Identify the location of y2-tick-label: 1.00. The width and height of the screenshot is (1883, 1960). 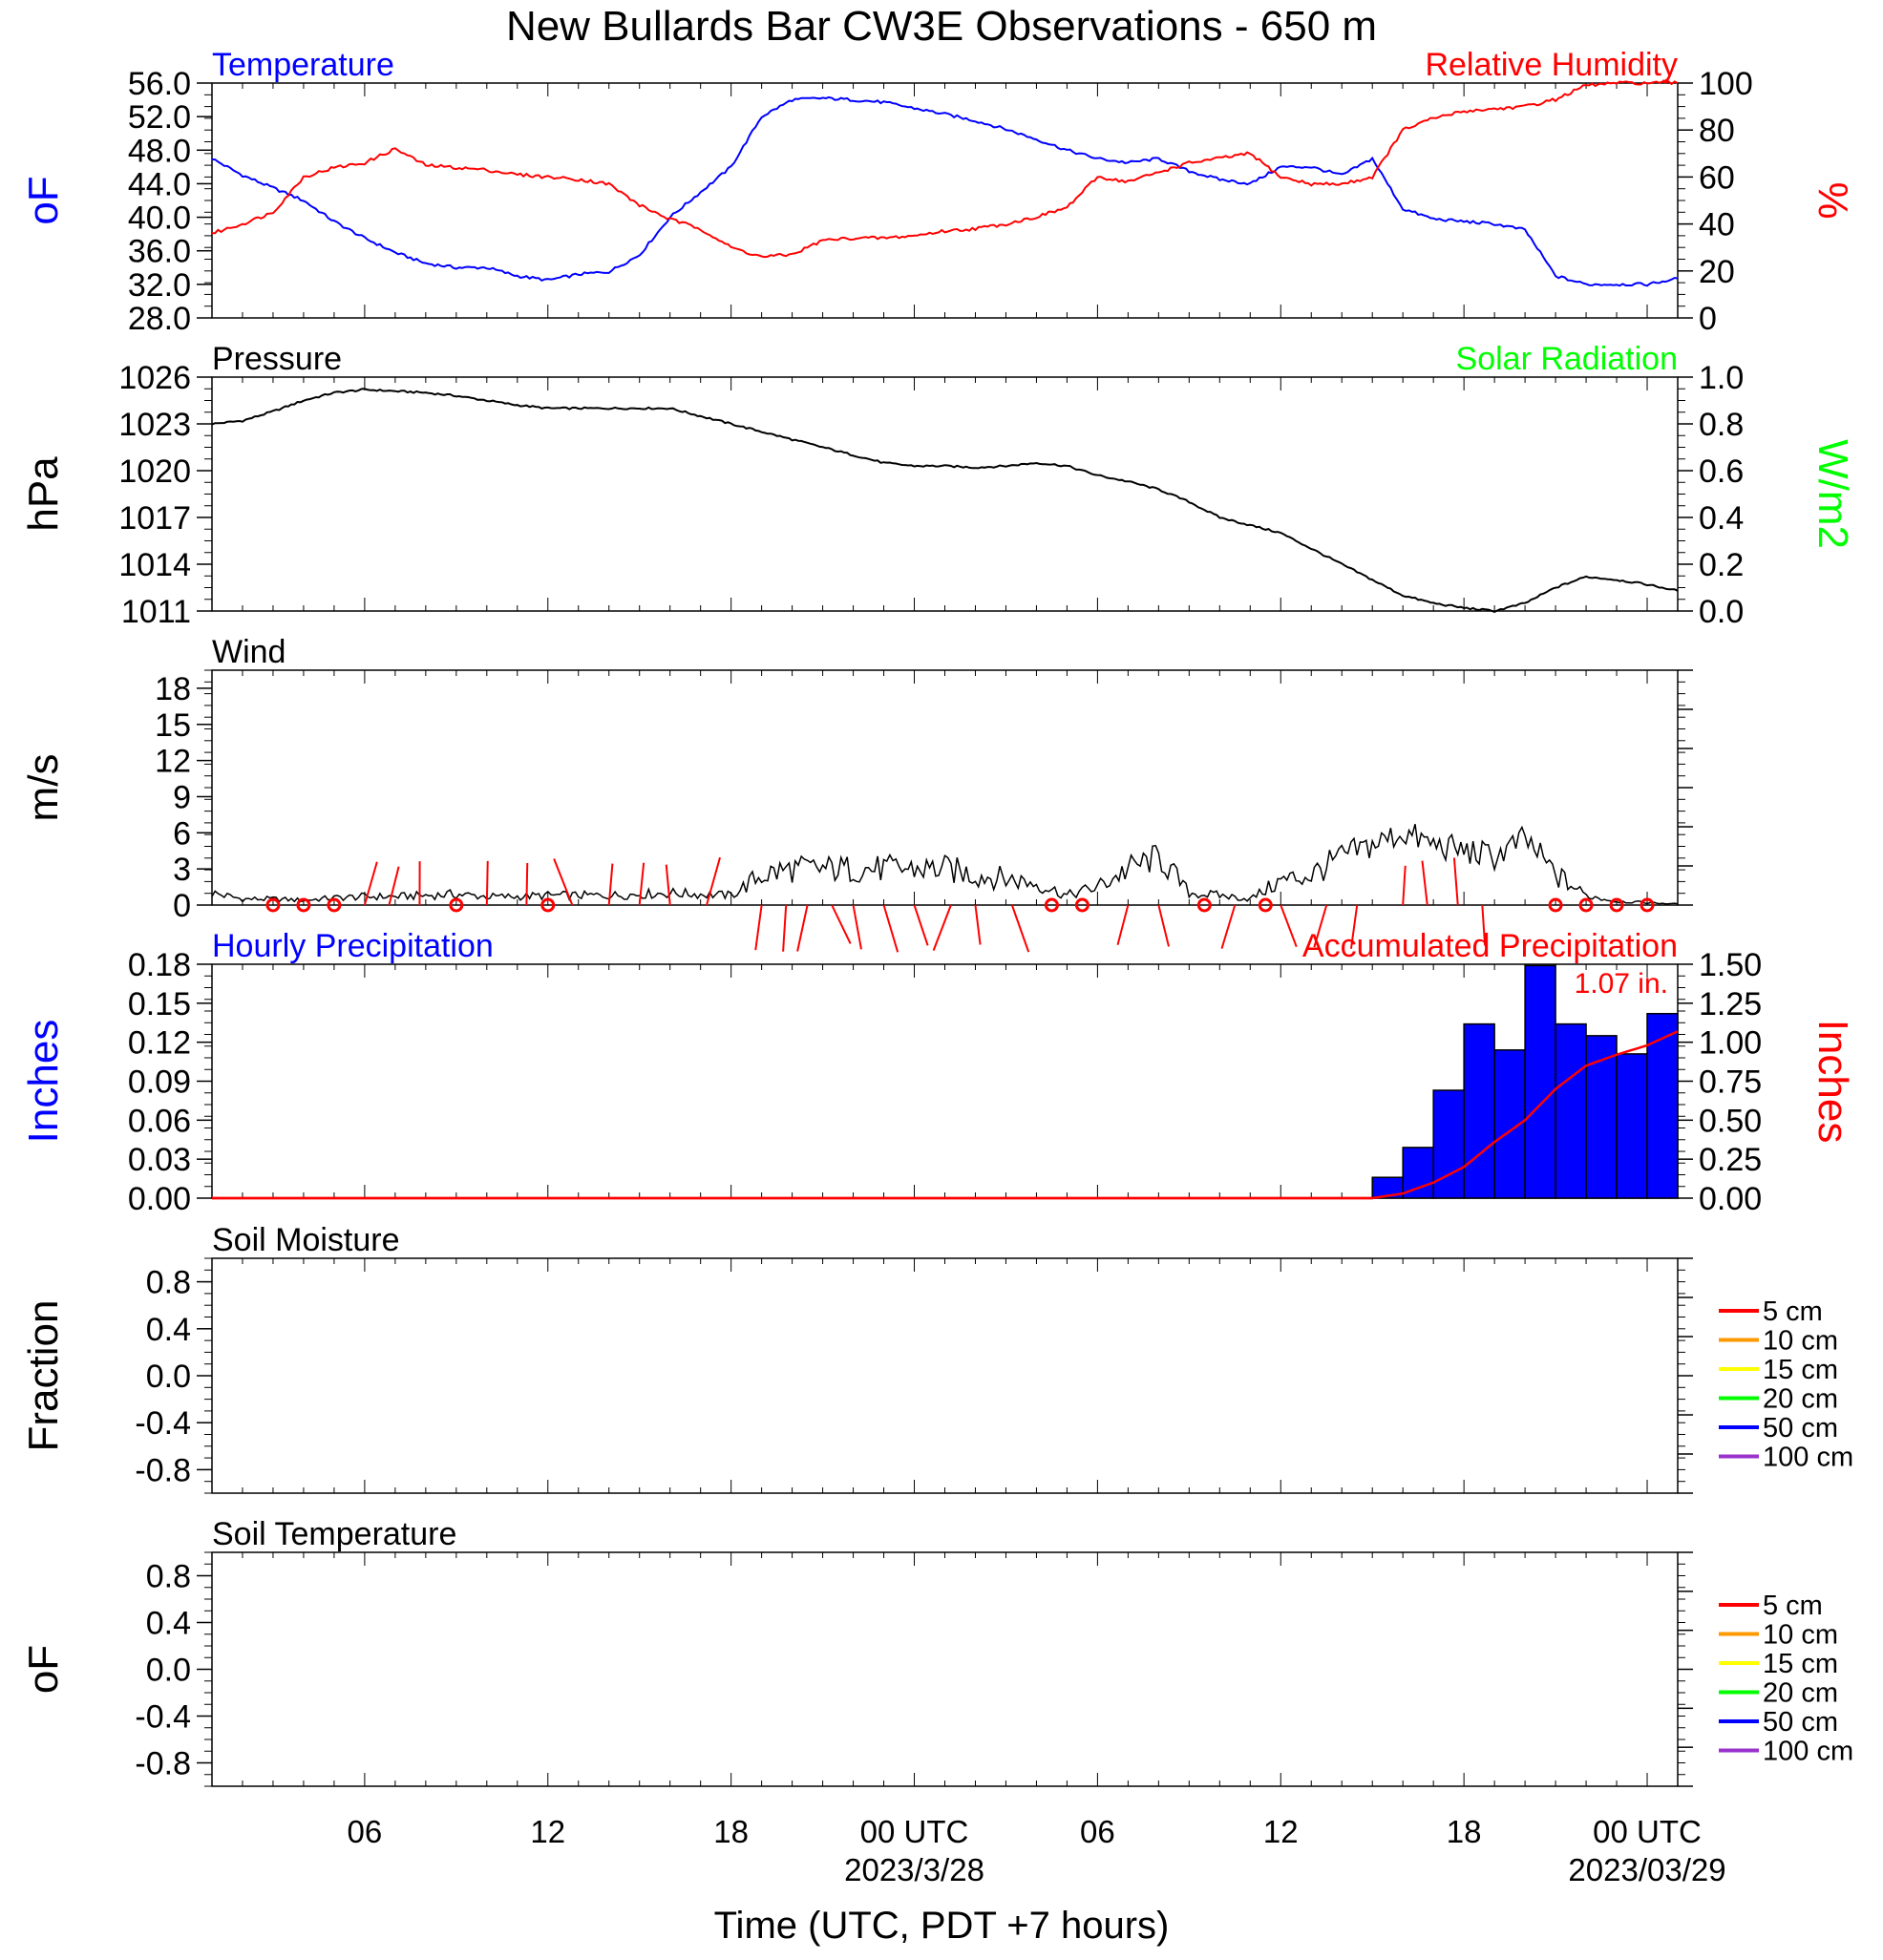
(1730, 1043).